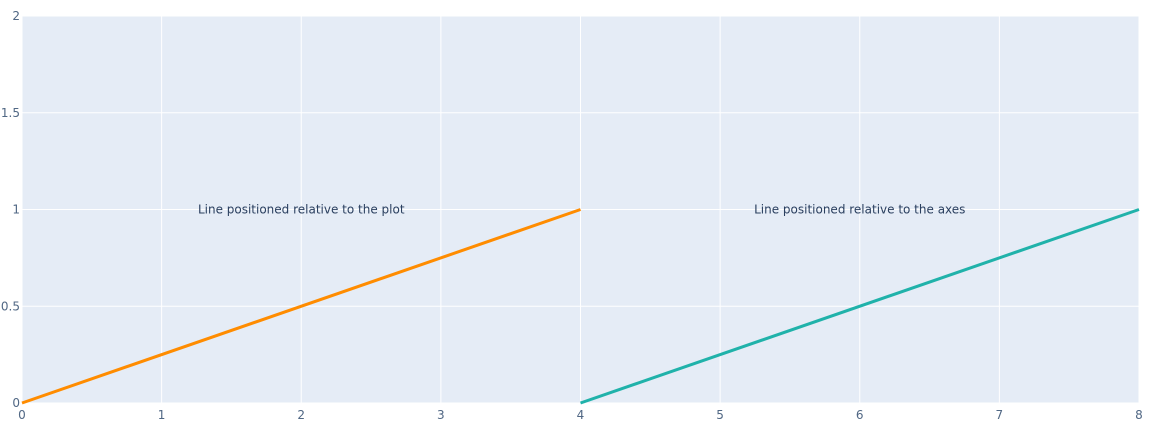  I want to click on x-tick-label: 3, so click(441, 415).